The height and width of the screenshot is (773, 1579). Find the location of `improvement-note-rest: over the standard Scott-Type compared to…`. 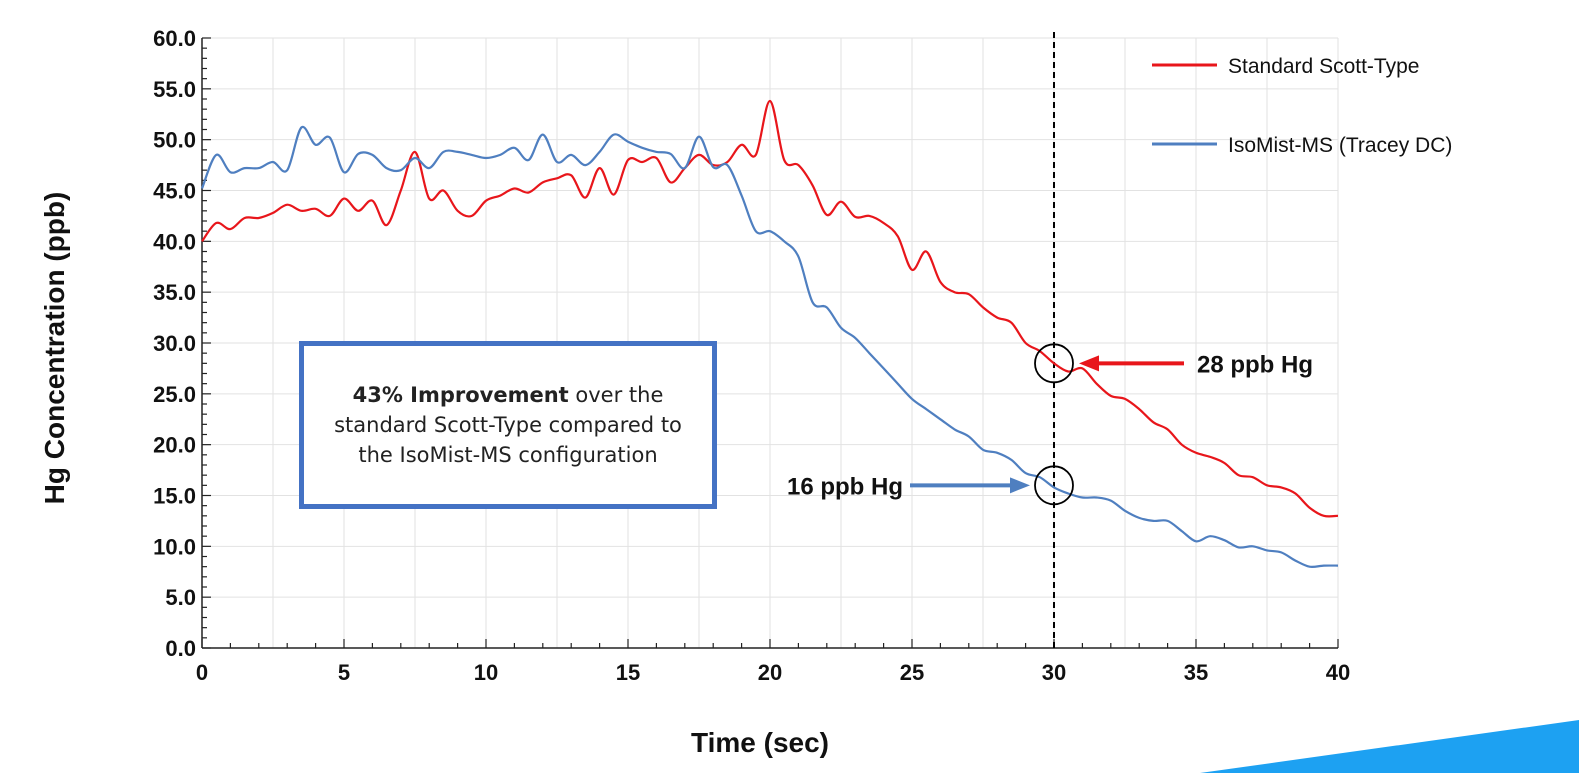

improvement-note-rest: over the standard Scott-Type compared to… is located at coordinates (508, 425).